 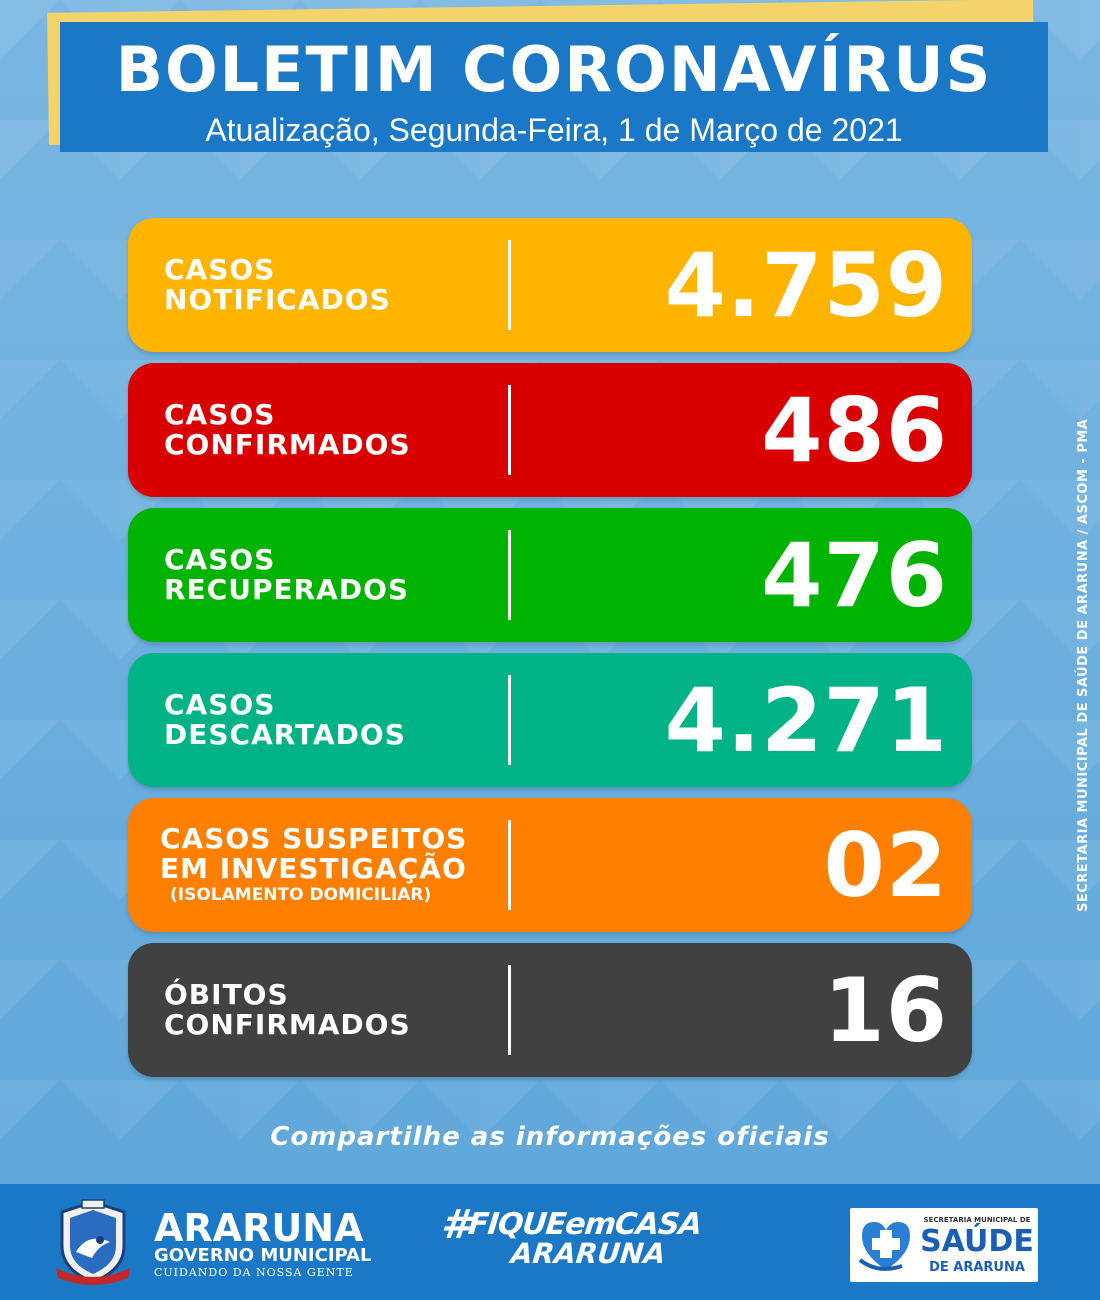 I want to click on brand-name: ARARUNA, so click(x=259, y=1228).